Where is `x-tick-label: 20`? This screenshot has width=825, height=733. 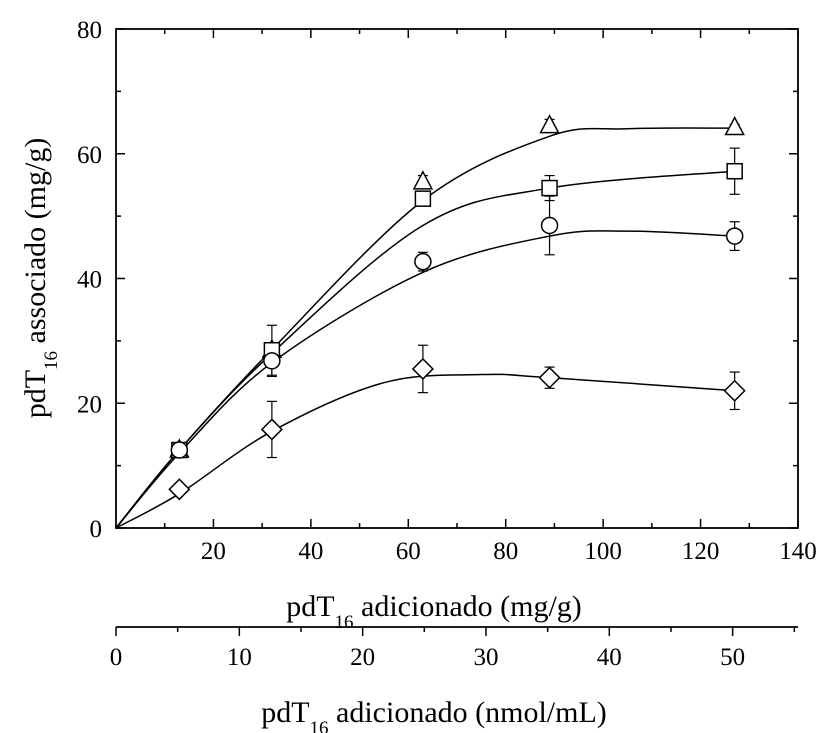 x-tick-label: 20 is located at coordinates (213, 551).